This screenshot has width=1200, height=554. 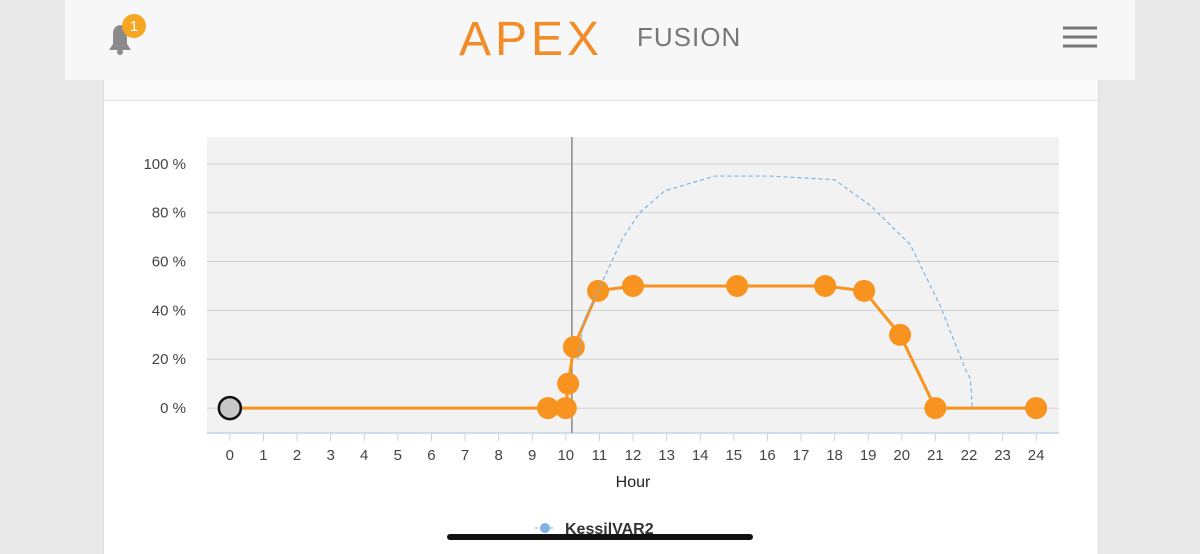 What do you see at coordinates (169, 359) in the screenshot?
I see `y-tick-label: 20 %` at bounding box center [169, 359].